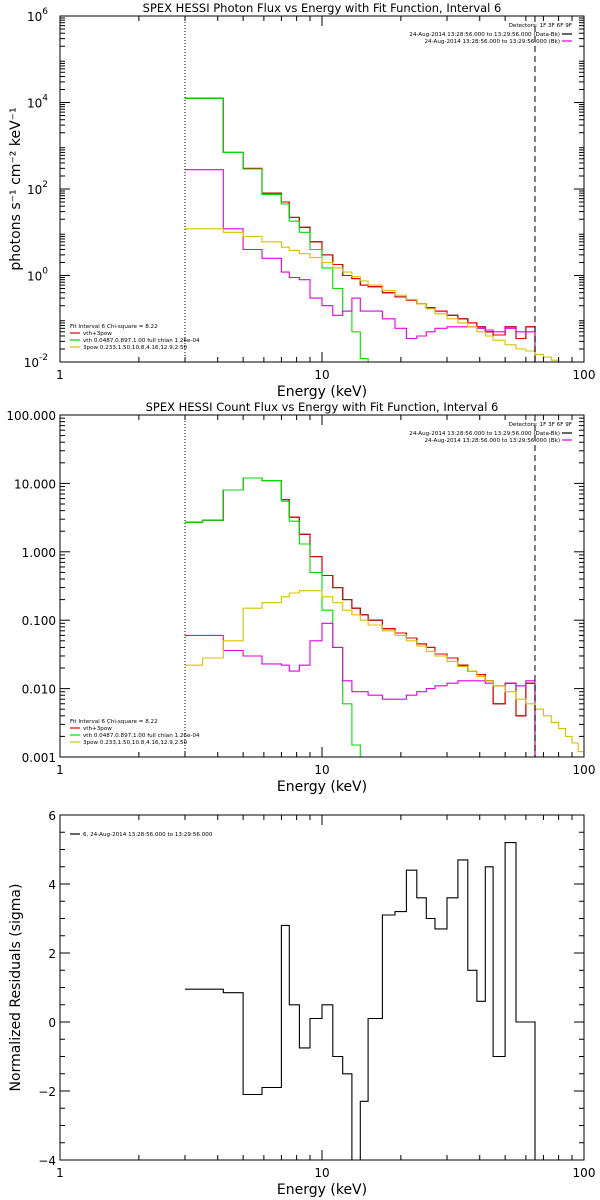 The width and height of the screenshot is (600, 1200). What do you see at coordinates (52, 816) in the screenshot?
I see `y-tick-label: 6` at bounding box center [52, 816].